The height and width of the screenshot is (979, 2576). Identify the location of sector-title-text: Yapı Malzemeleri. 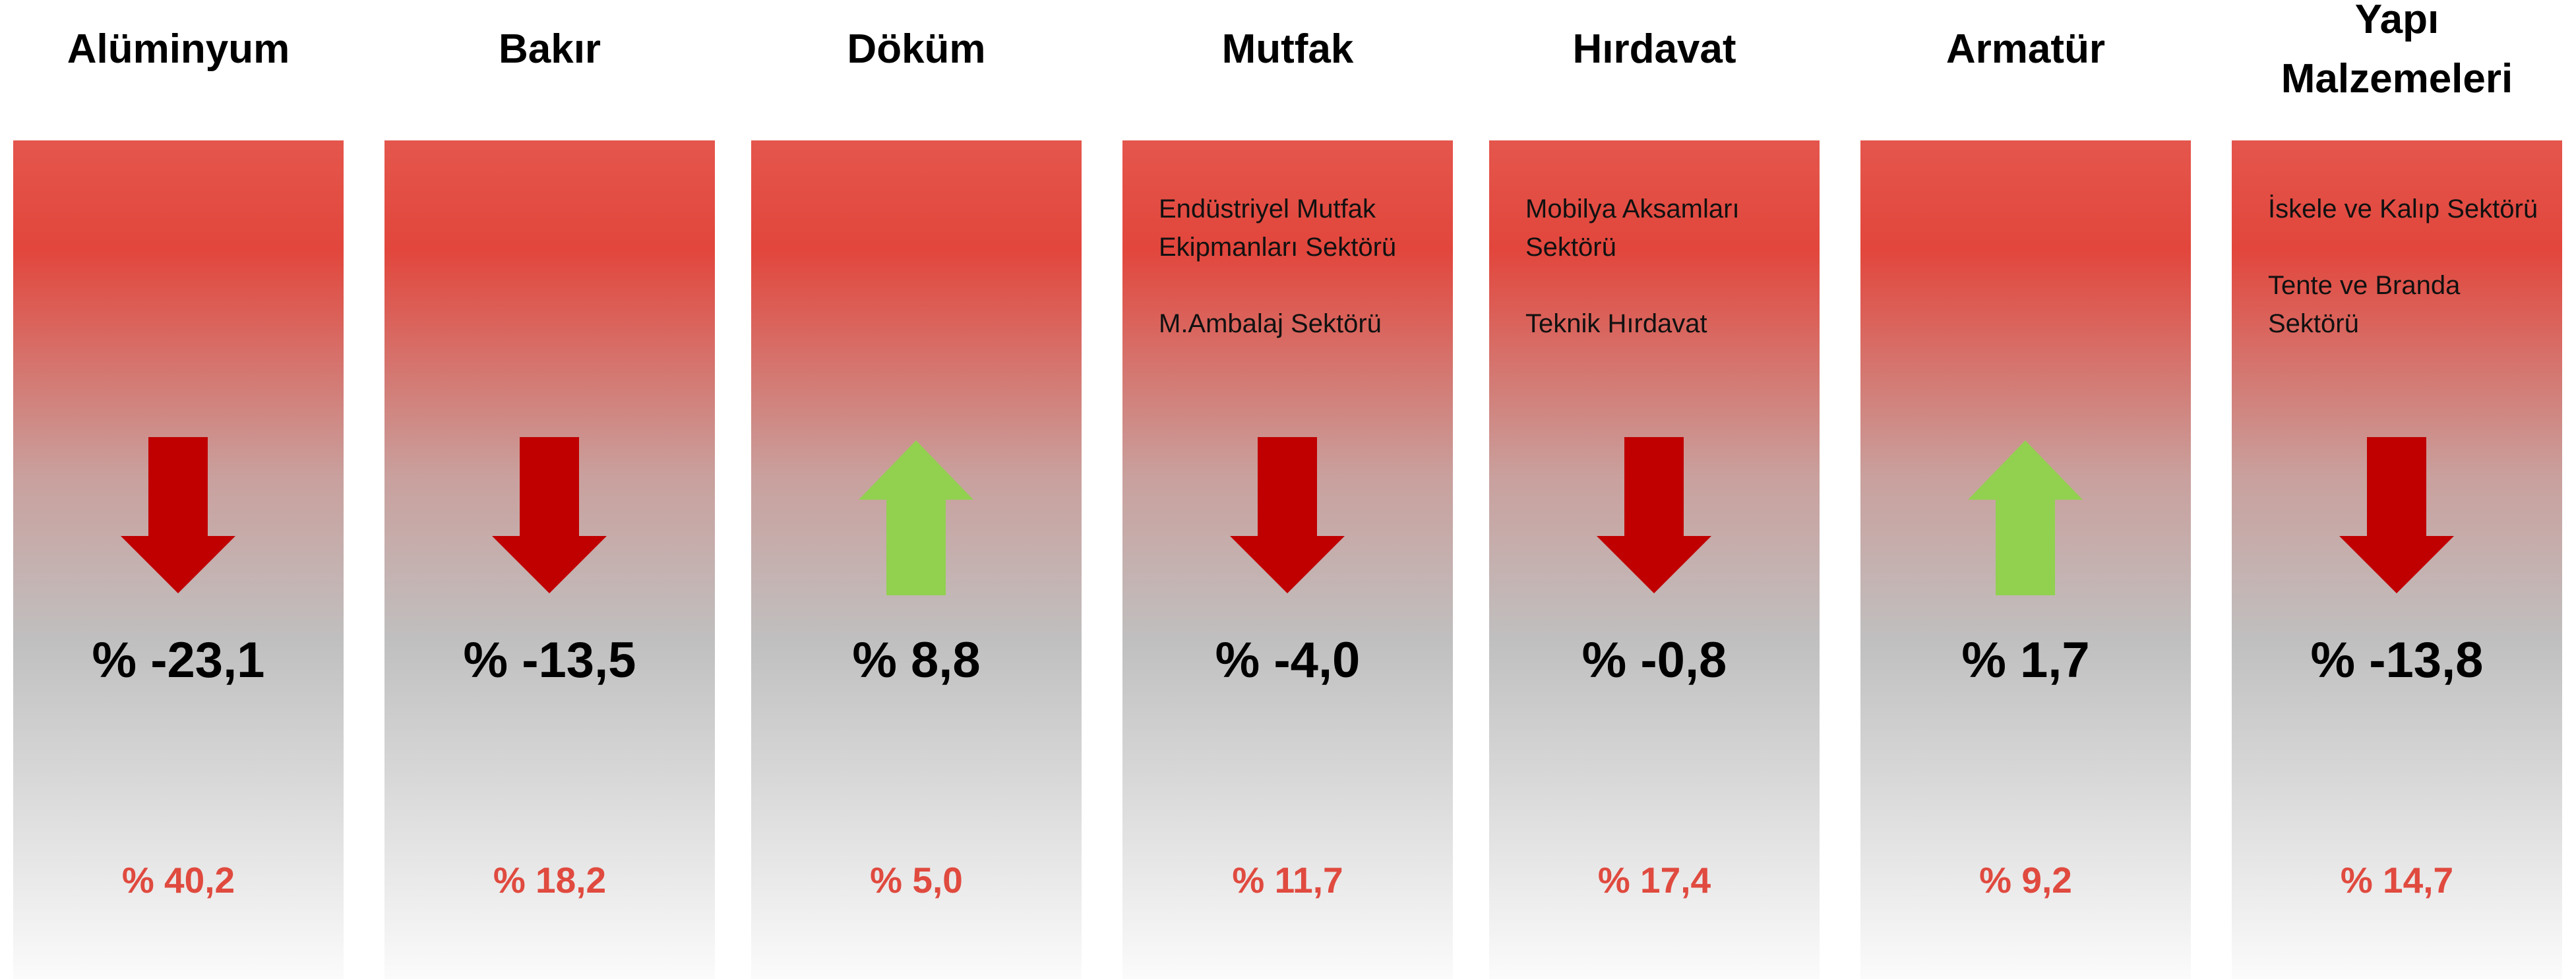
(2397, 51).